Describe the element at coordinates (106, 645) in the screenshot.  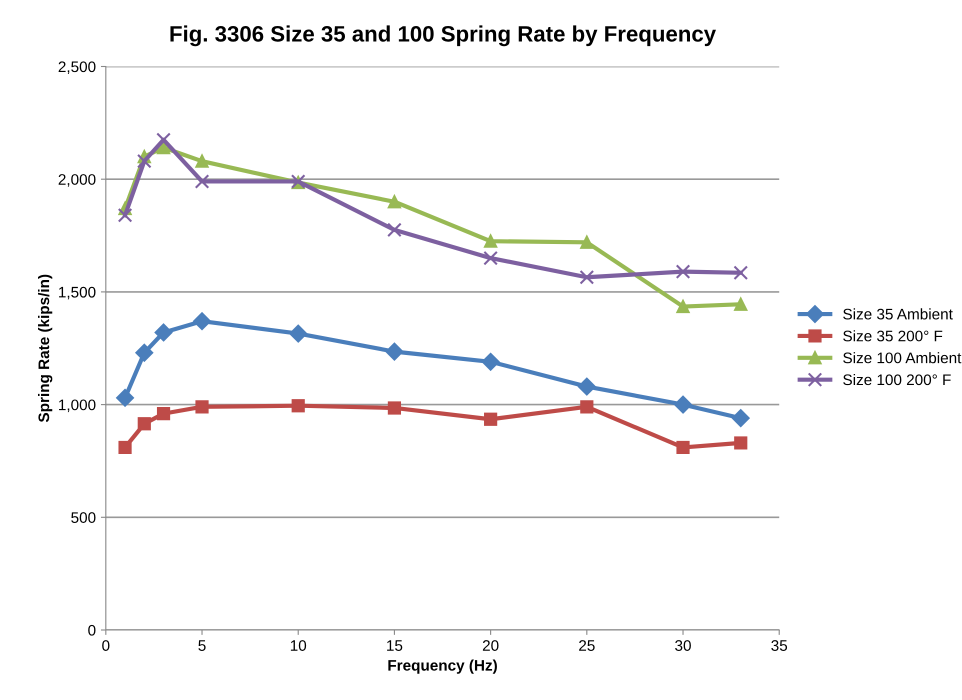
I see `x-tick-label: 0` at that location.